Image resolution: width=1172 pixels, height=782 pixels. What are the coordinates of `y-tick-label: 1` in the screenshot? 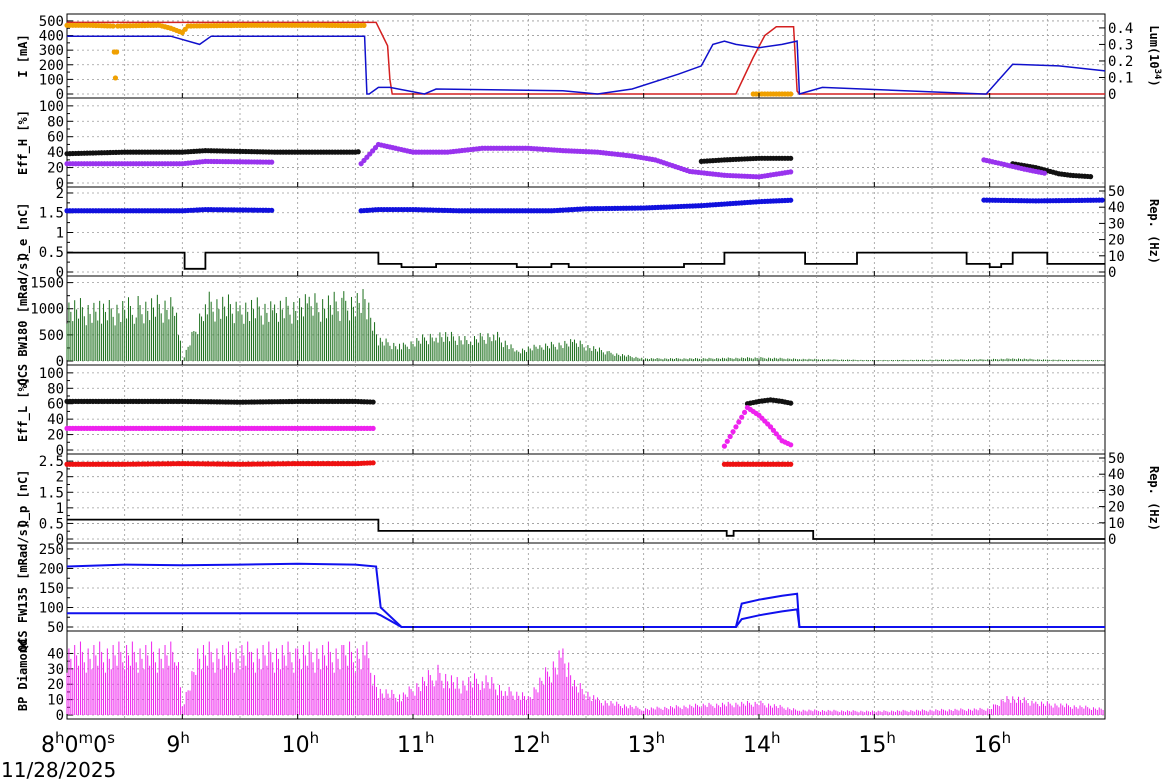 It's located at (60, 509).